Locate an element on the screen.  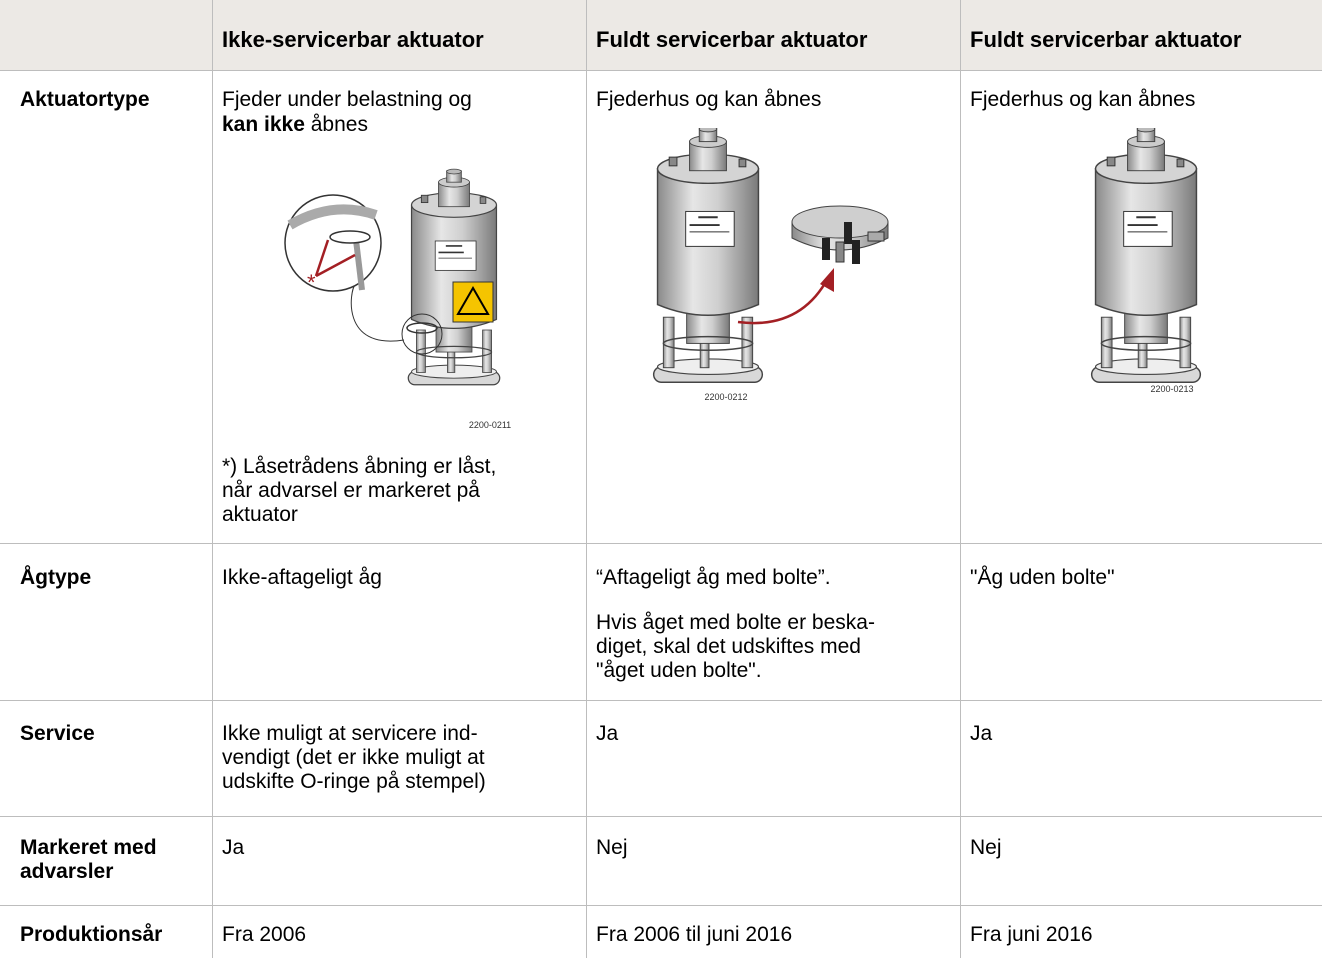
row-label: Produktionsår is located at coordinates (91, 934).